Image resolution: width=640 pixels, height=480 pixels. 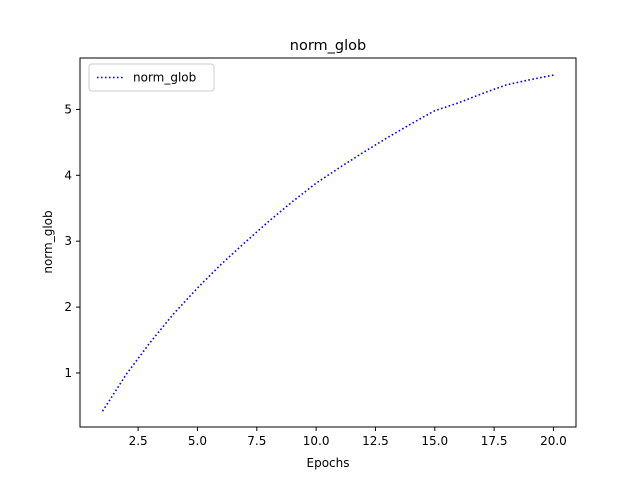 What do you see at coordinates (164, 78) in the screenshot?
I see `legend-label: norm_glob` at bounding box center [164, 78].